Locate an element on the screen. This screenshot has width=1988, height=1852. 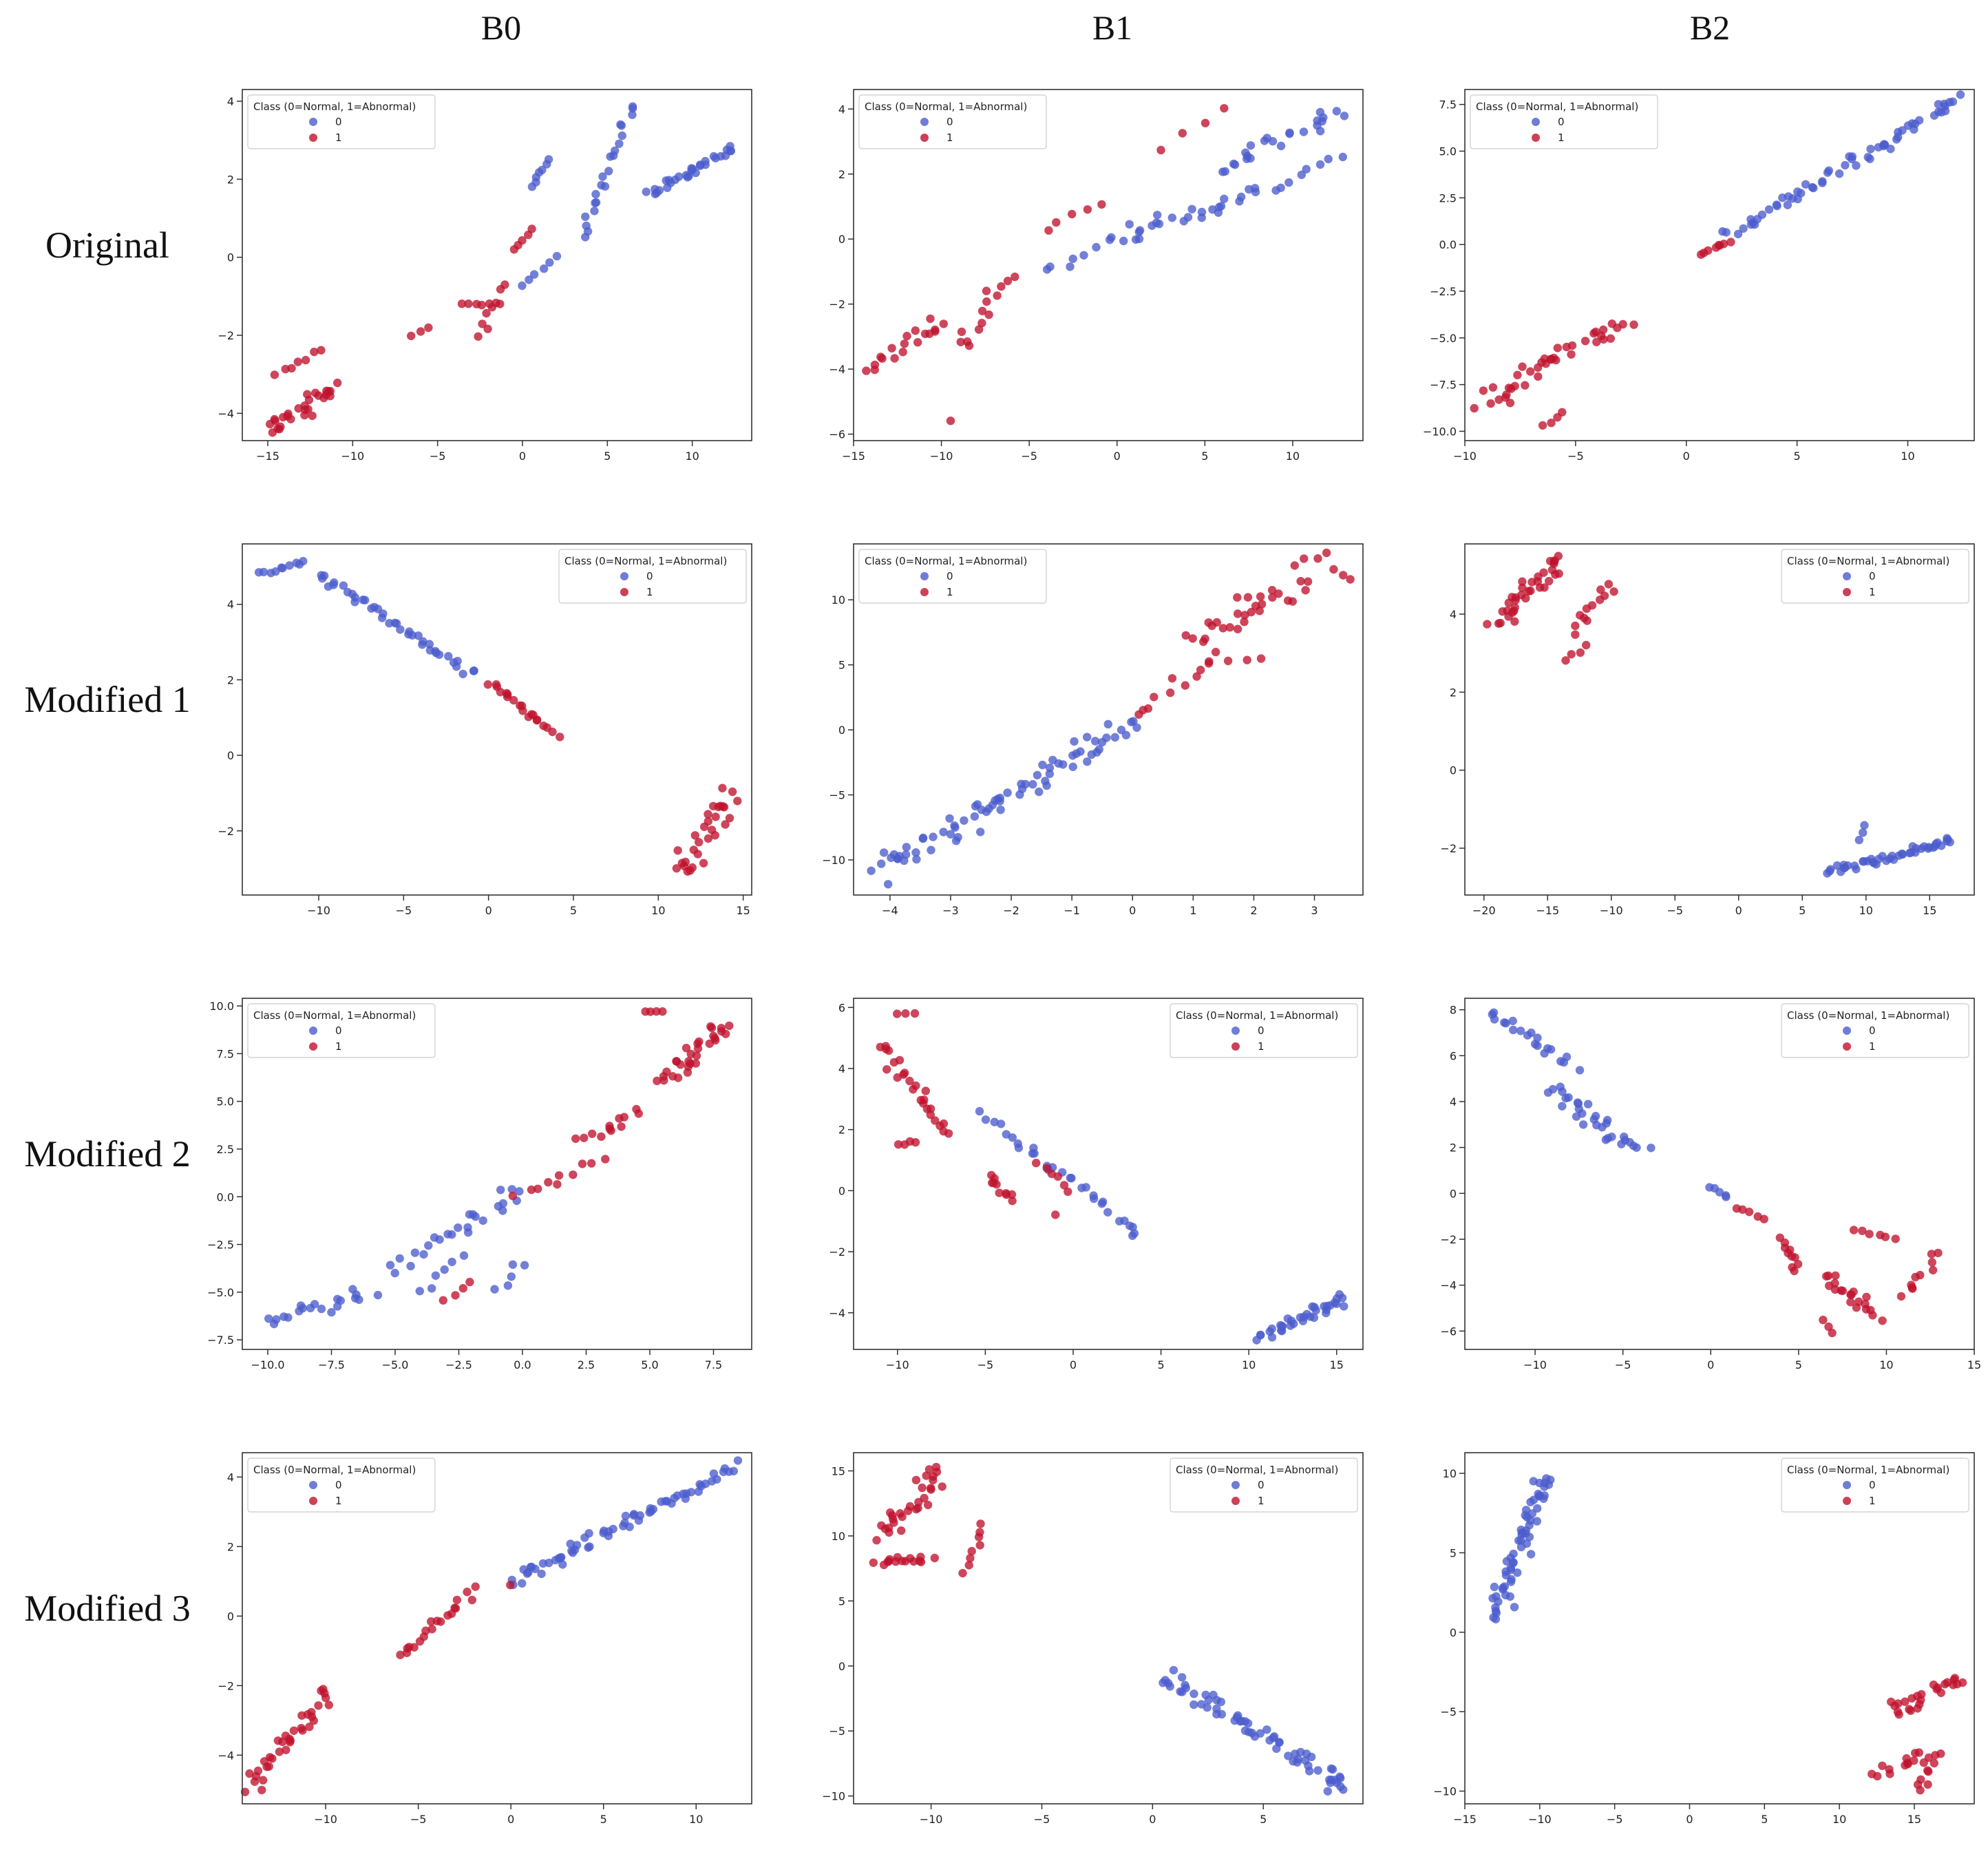
legend-label-0: 0 is located at coordinates (1872, 576).